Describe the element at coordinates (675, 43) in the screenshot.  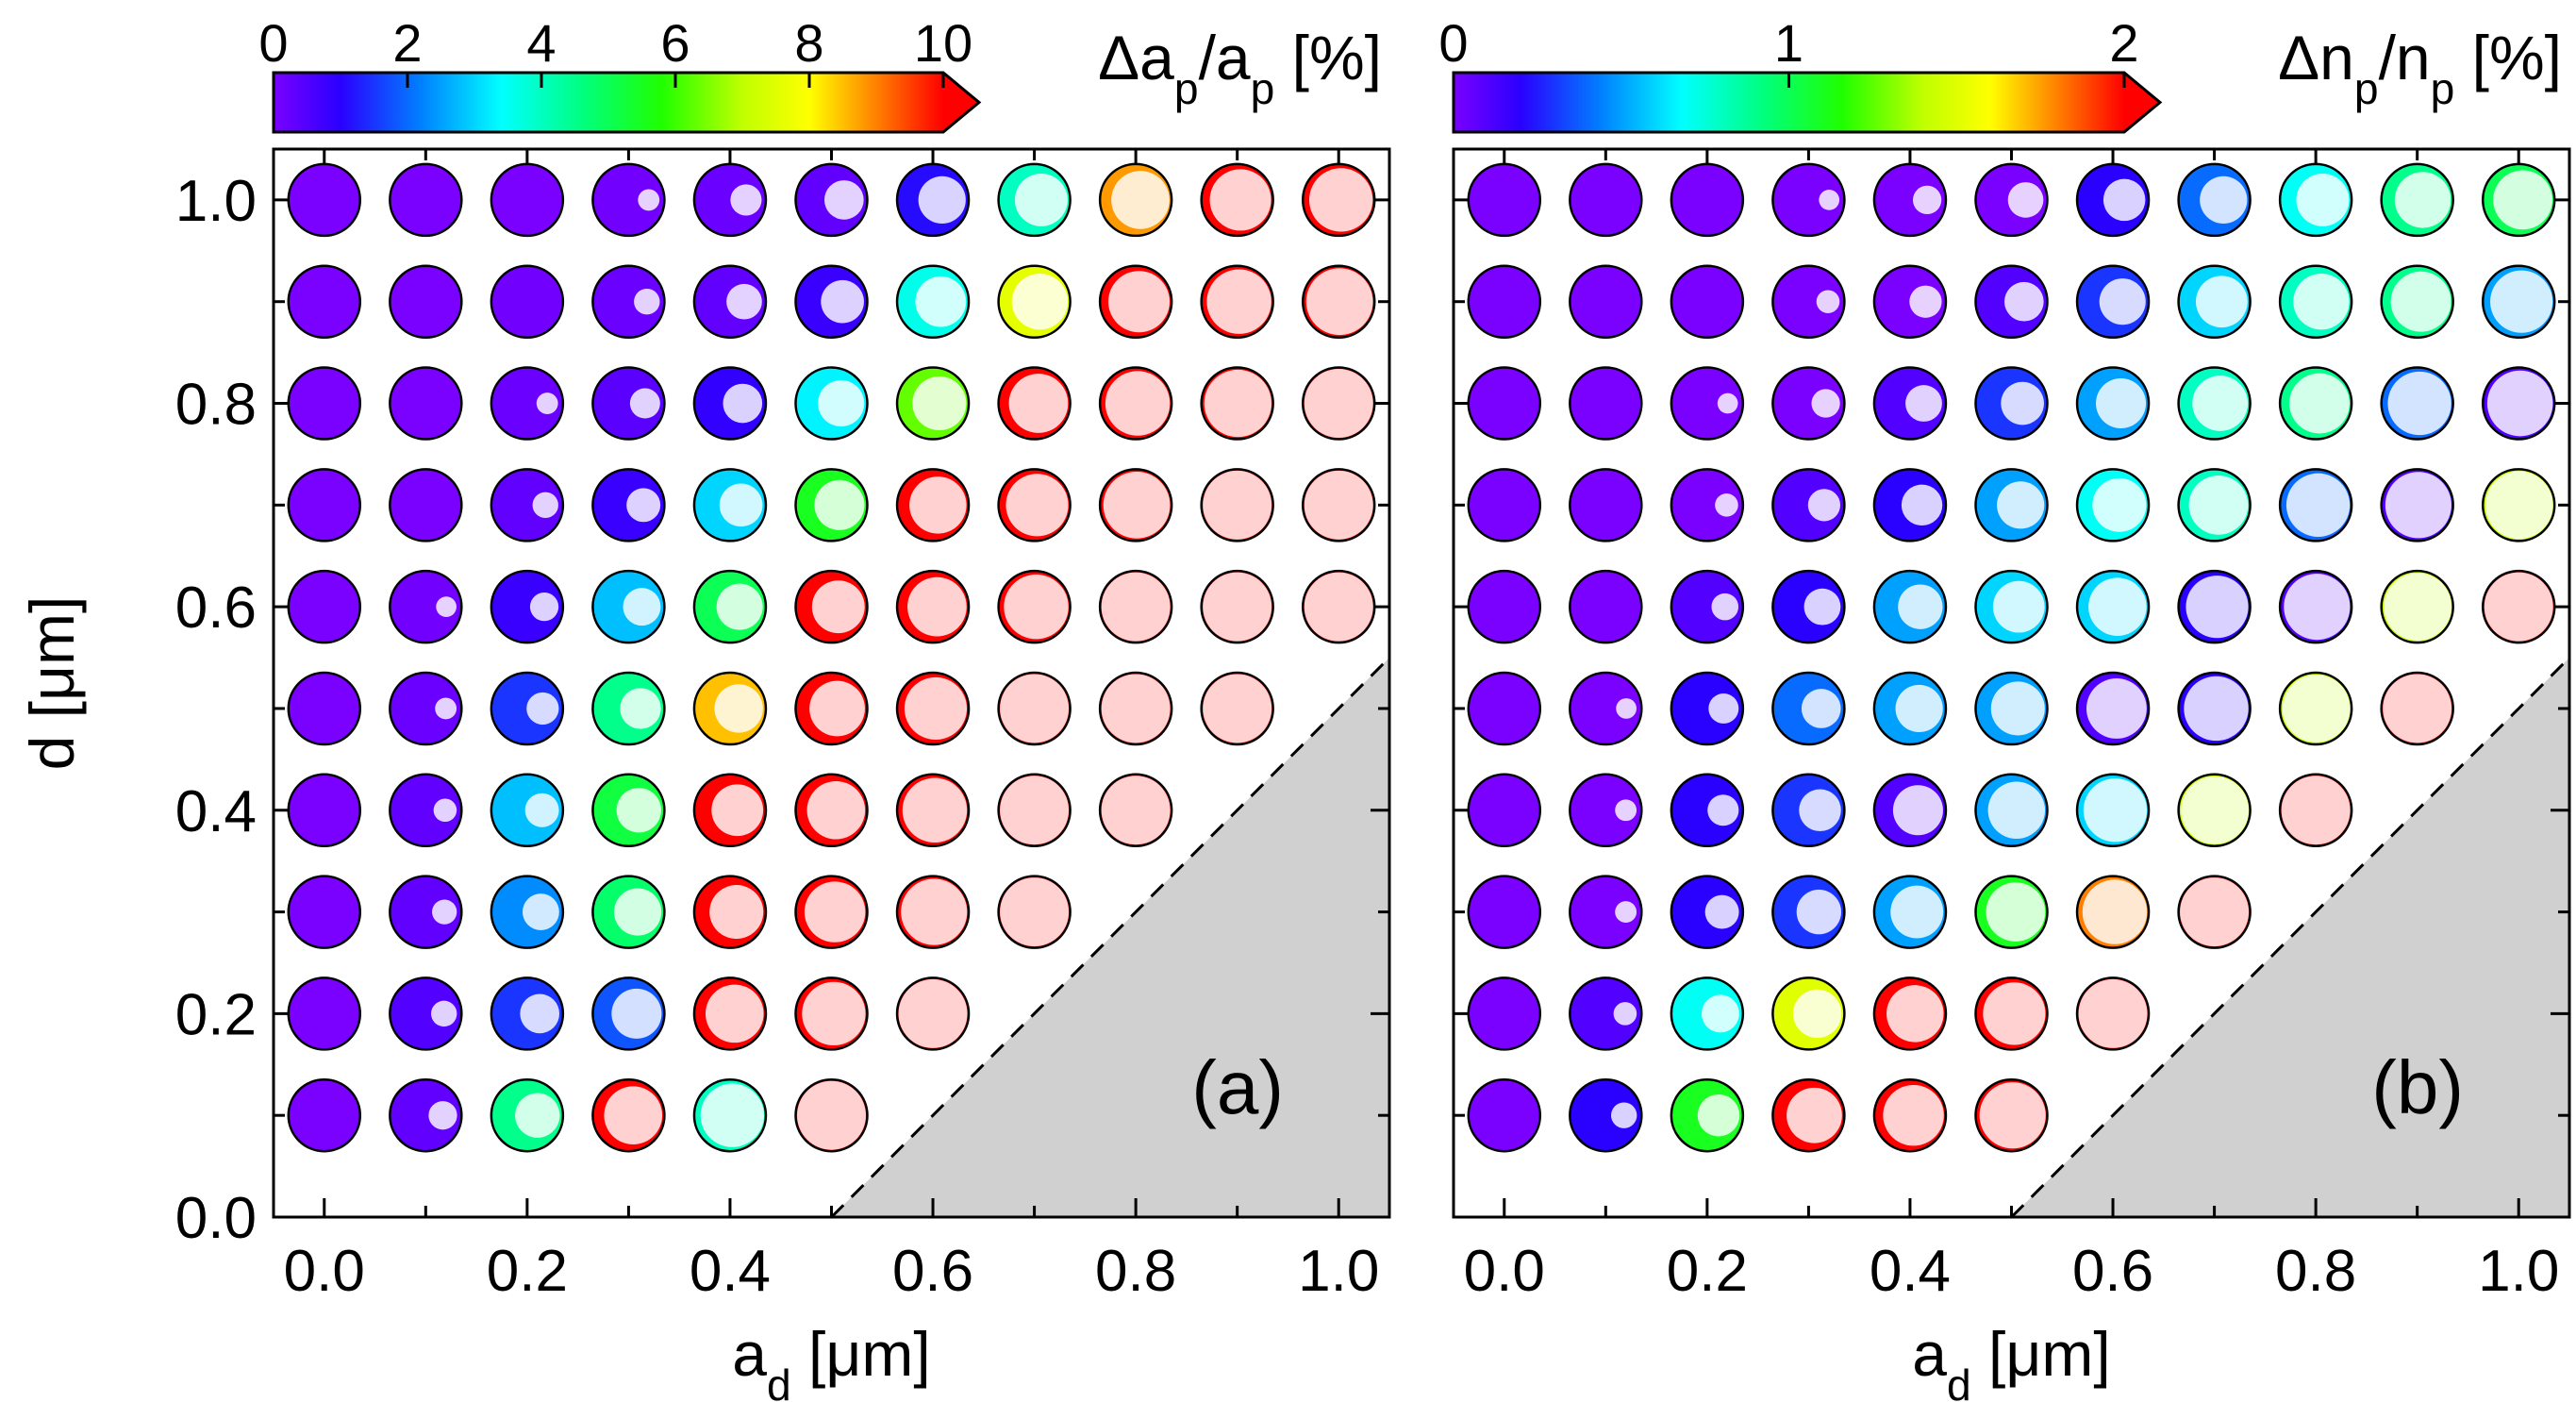
I see `colorbar-tick-label: 6` at that location.